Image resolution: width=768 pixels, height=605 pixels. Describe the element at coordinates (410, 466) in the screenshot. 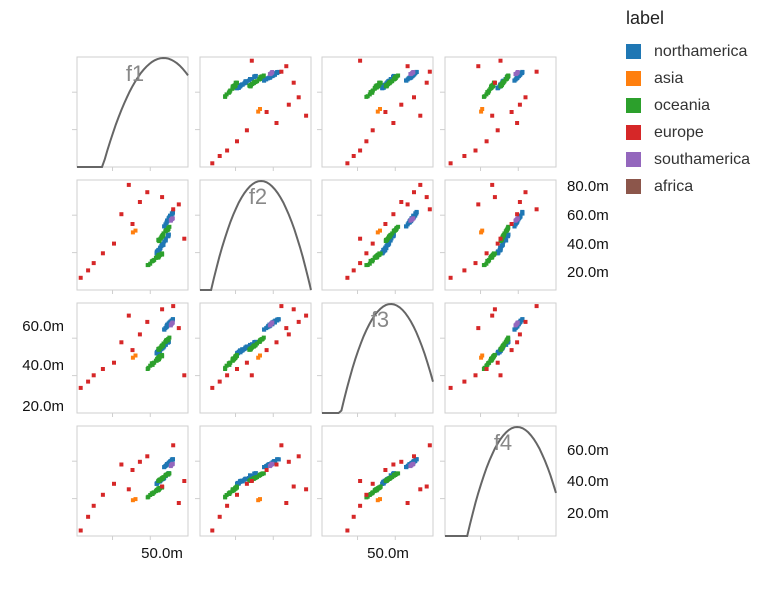

I see `point-southamerica-f4-f3` at that location.